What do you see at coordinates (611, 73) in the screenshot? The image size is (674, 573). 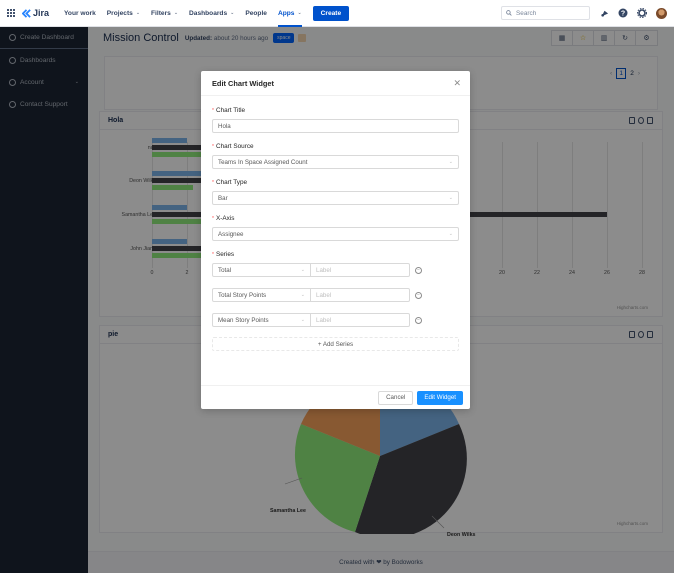 I see `prev-page-button: ‹` at bounding box center [611, 73].